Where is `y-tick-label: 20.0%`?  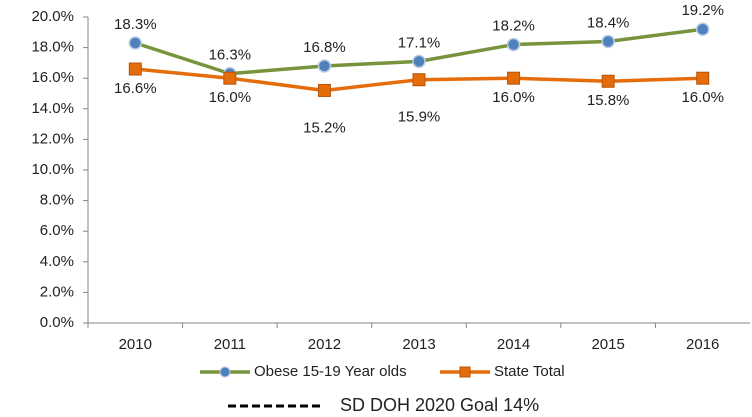 y-tick-label: 20.0% is located at coordinates (52, 16).